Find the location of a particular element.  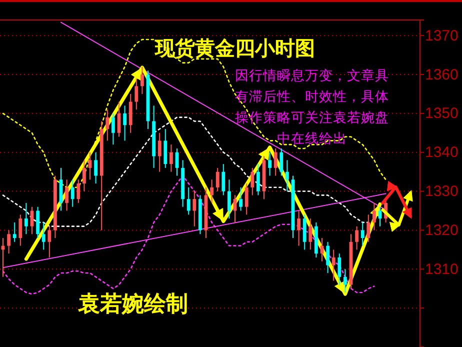

text: 现货黄金四小时图 is located at coordinates (234, 48).